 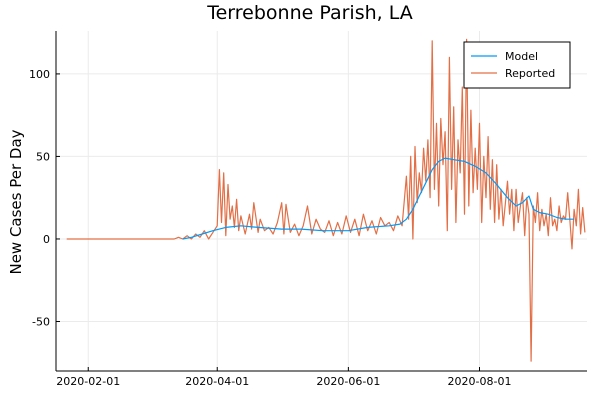 I want to click on series-line-model, so click(x=378, y=198).